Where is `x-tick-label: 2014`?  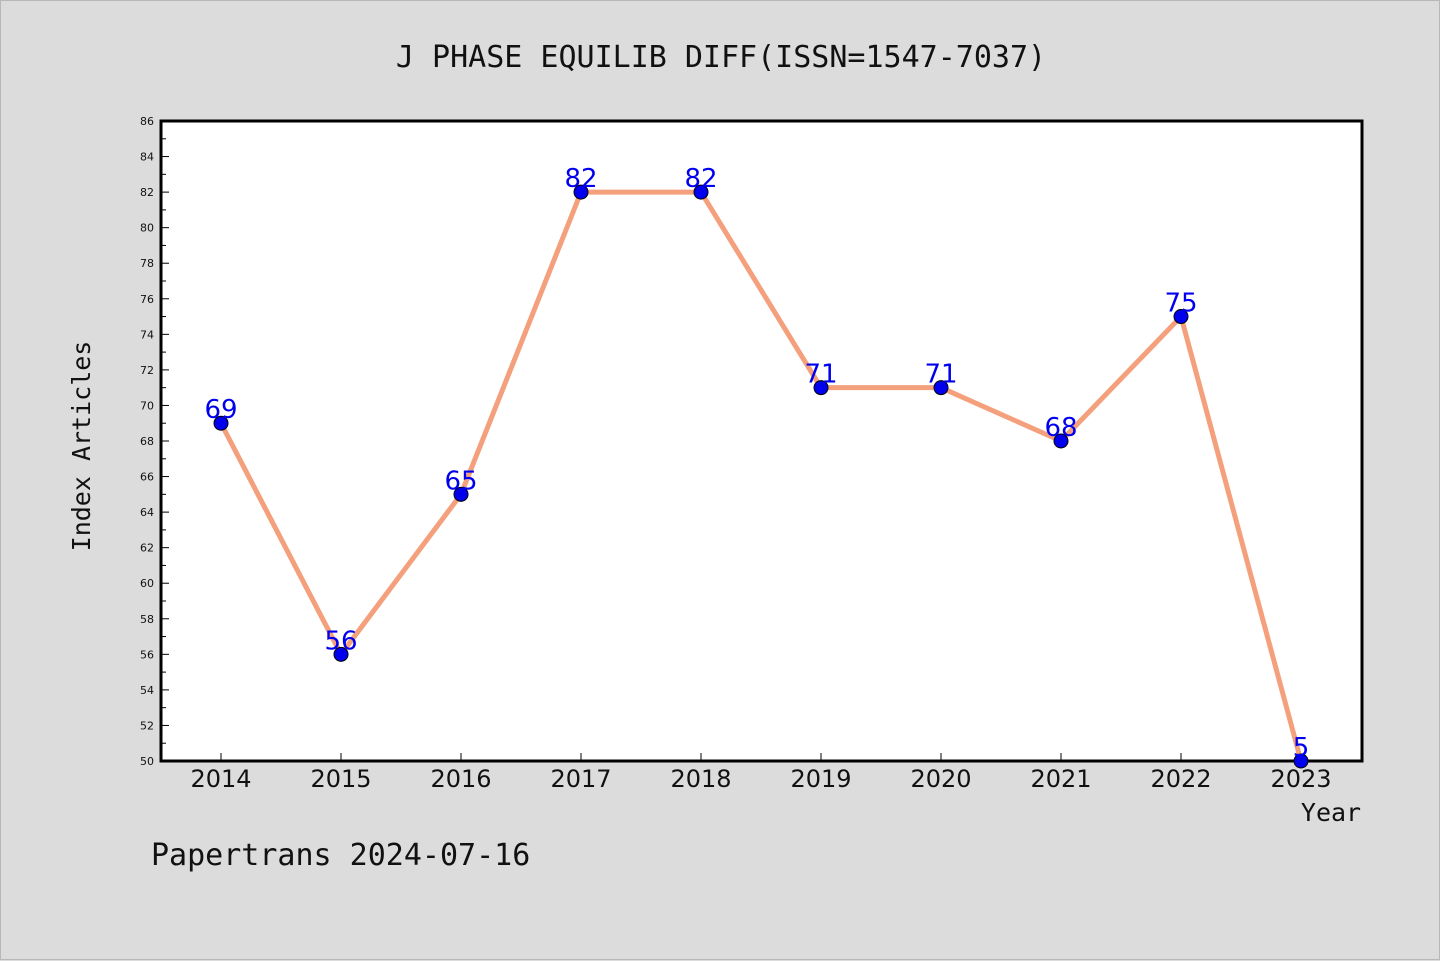 x-tick-label: 2014 is located at coordinates (220, 779).